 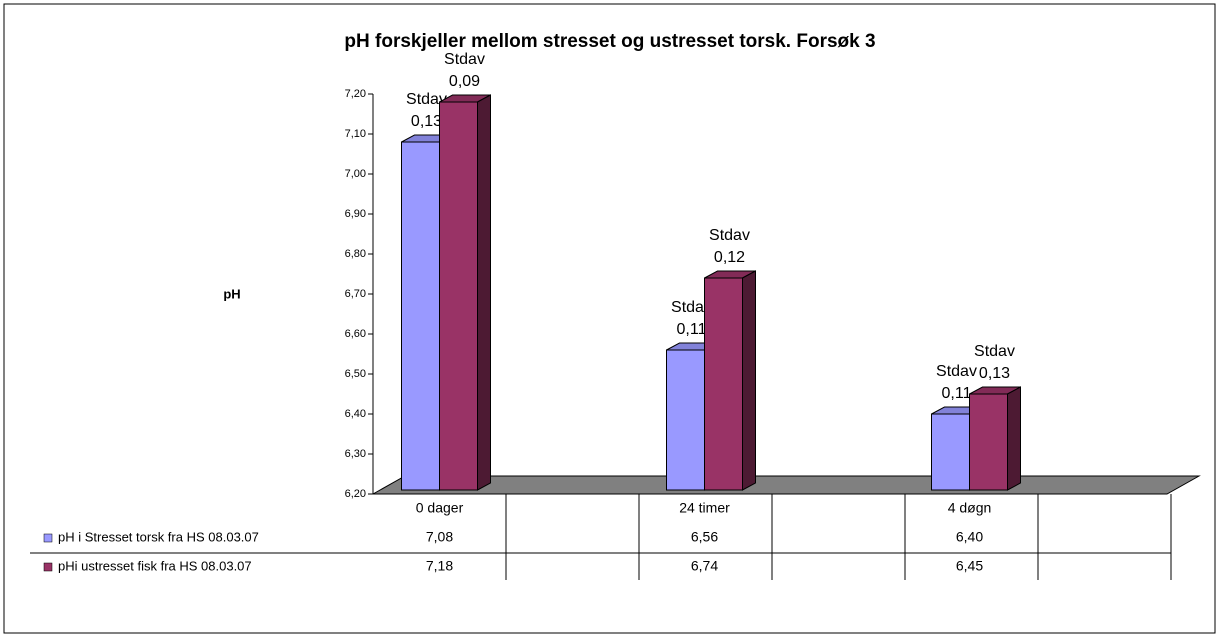 I want to click on y-tick-label: 6,60, so click(x=355, y=334).